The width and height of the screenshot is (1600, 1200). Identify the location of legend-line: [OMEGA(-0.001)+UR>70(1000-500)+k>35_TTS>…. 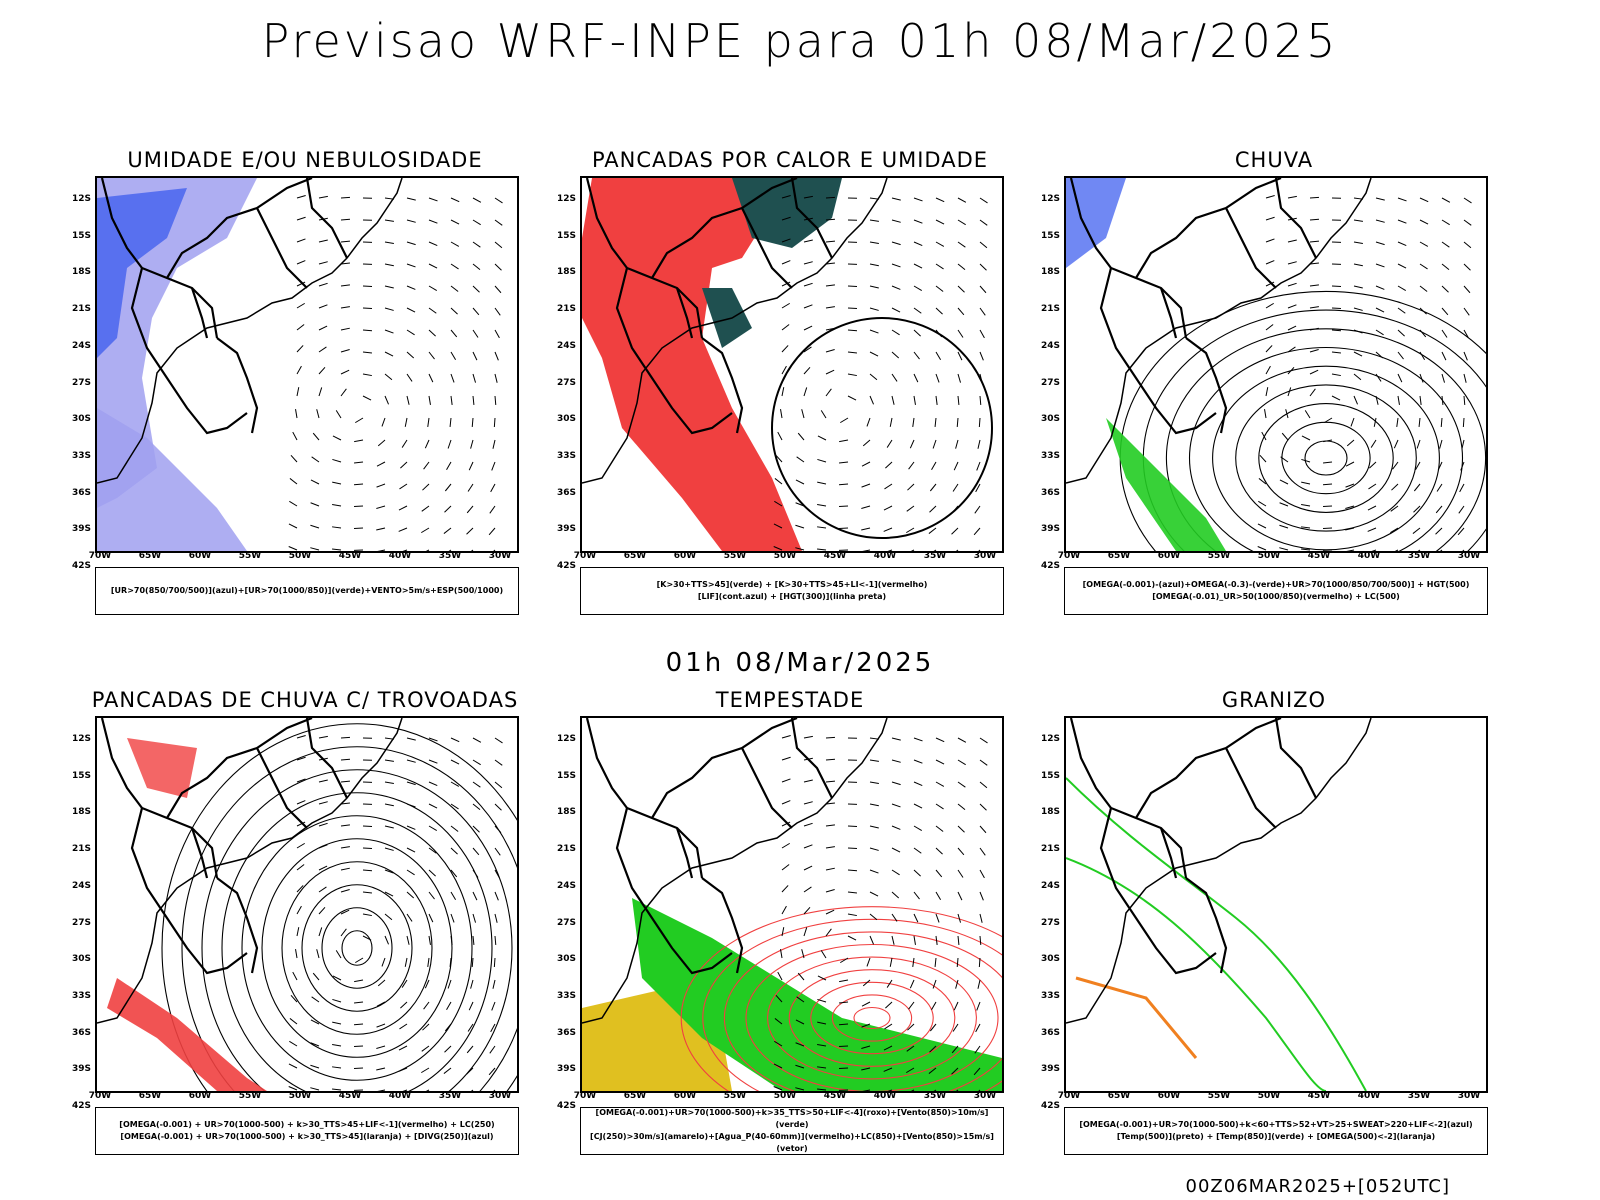
(792, 1118).